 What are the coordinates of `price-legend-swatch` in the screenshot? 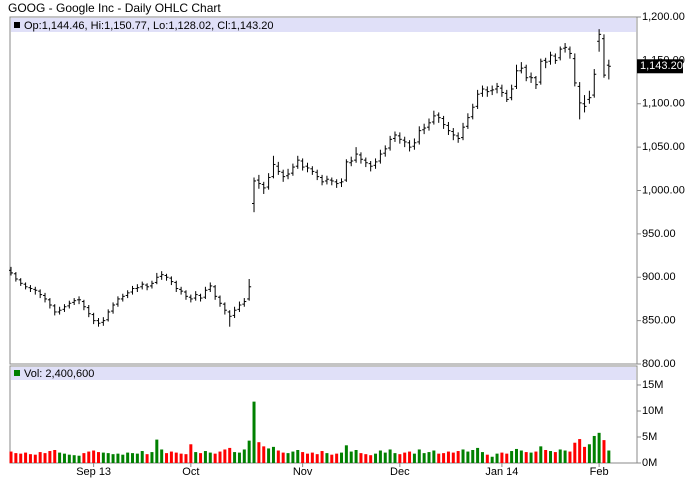 It's located at (17, 25).